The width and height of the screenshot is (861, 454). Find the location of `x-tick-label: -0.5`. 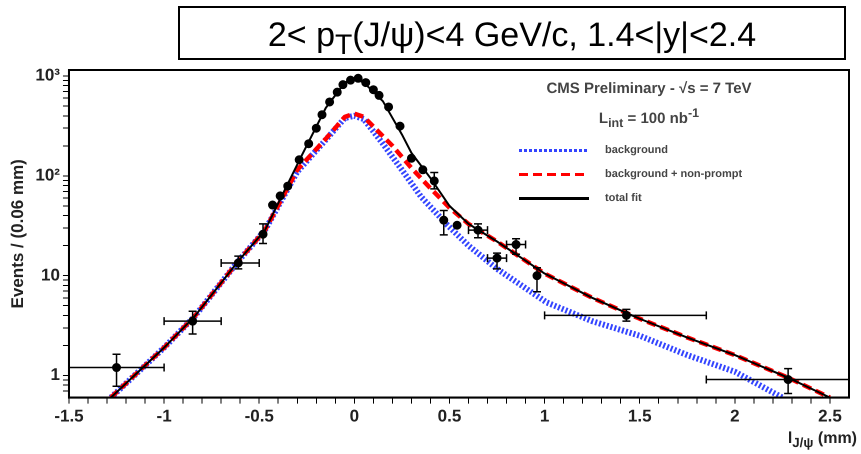

x-tick-label: -0.5 is located at coordinates (259, 416).